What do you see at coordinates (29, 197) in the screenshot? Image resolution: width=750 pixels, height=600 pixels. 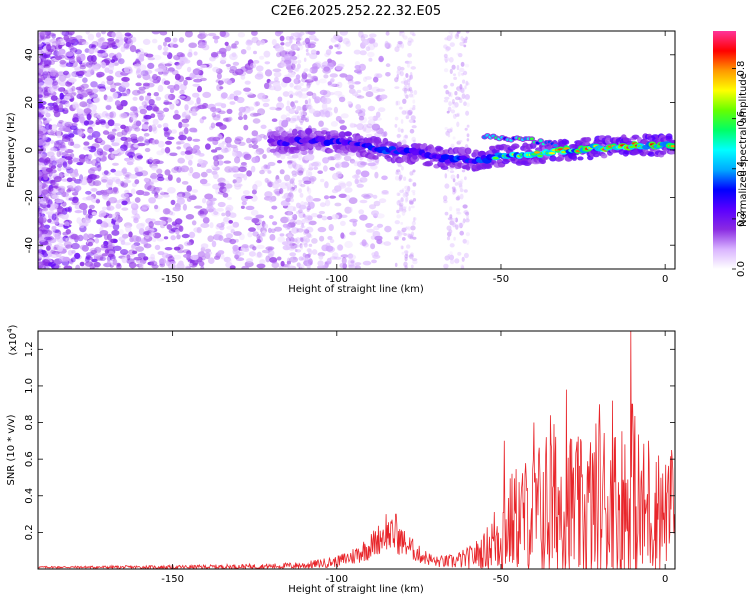 I see `y-tick-label: -20` at bounding box center [29, 197].